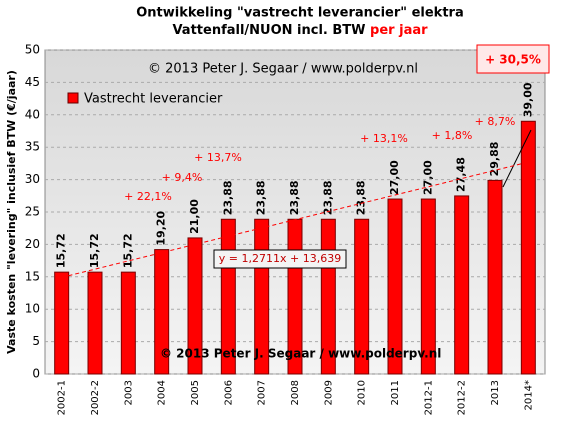 The height and width of the screenshot is (433, 561). Describe the element at coordinates (161, 227) in the screenshot. I see `value-label: 19,20` at that location.